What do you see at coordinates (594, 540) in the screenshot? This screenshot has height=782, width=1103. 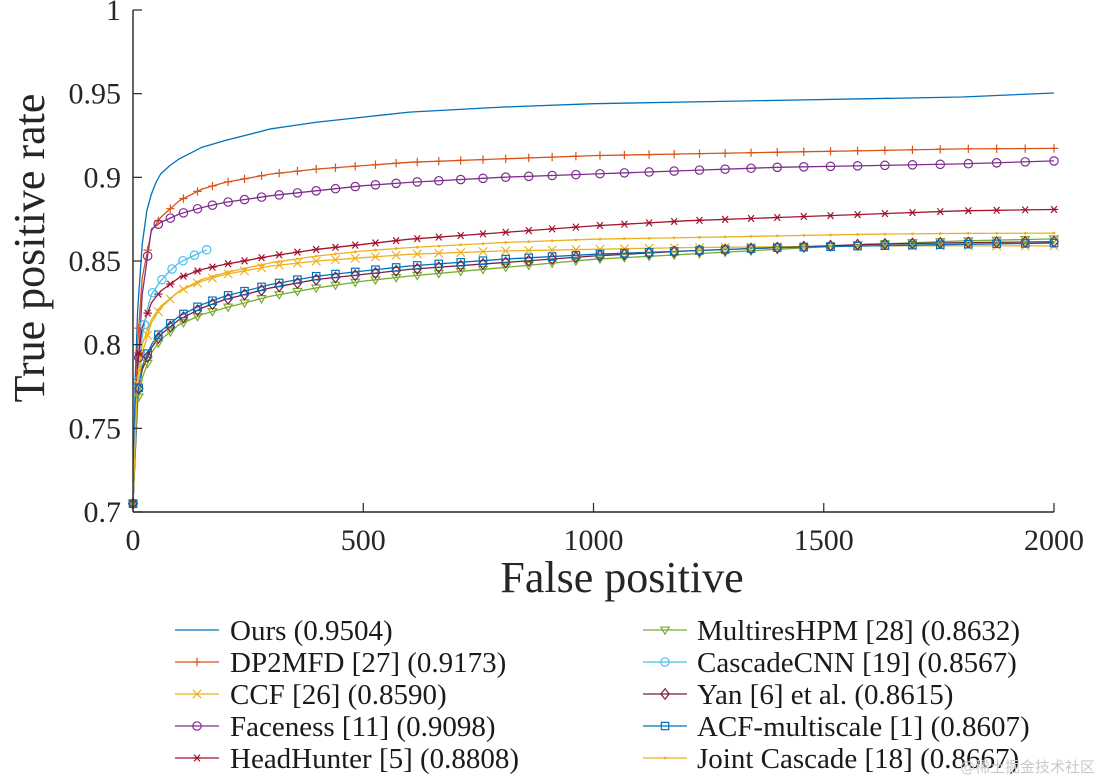 I see `x-tick-label: 1000` at bounding box center [594, 540].